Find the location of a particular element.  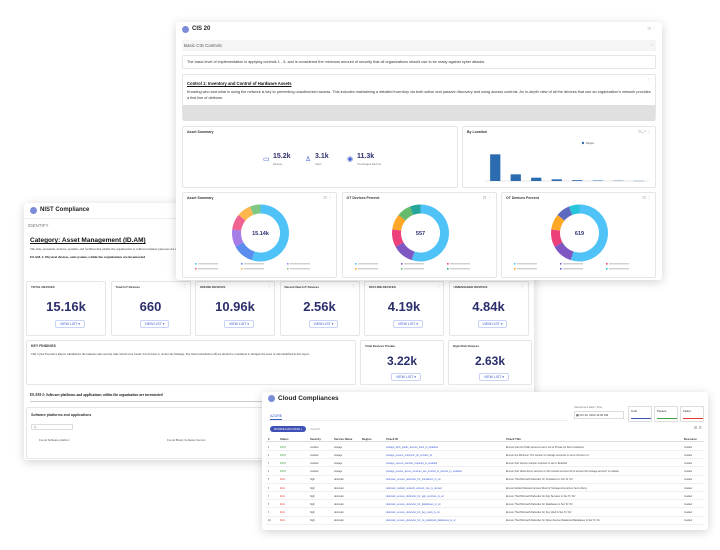

software-search: Q is located at coordinates (52, 427).